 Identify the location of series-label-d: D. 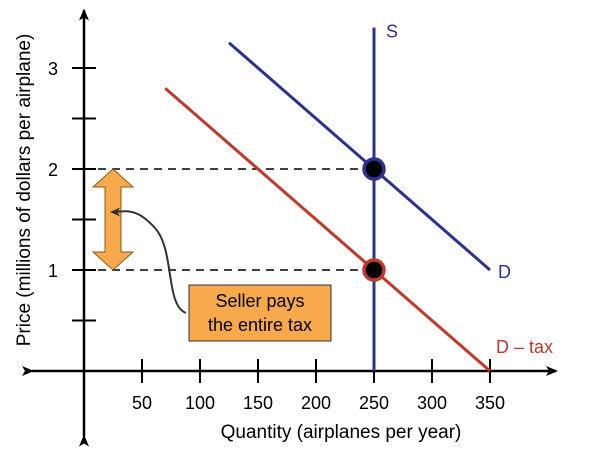
(504, 272).